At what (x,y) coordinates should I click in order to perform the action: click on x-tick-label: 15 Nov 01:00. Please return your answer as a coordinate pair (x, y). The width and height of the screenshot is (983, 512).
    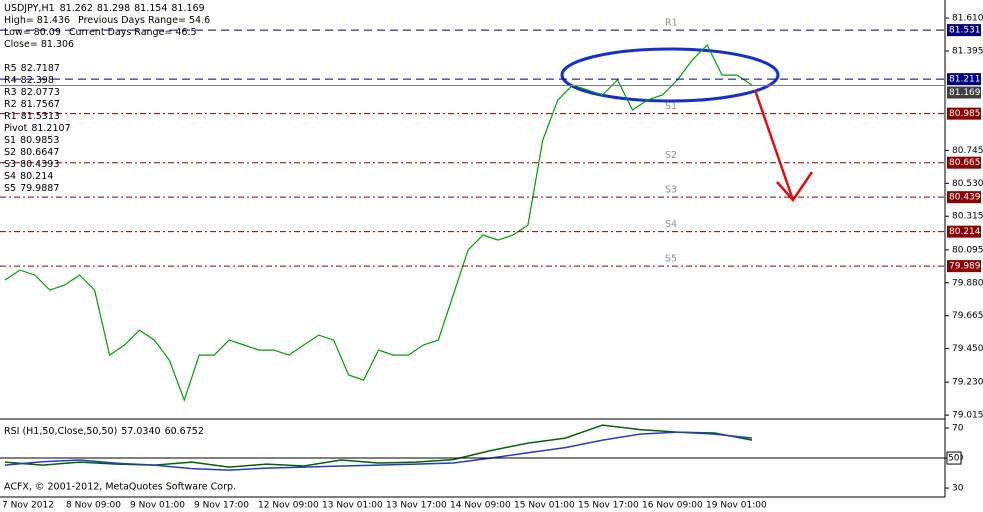
    Looking at the image, I should click on (544, 506).